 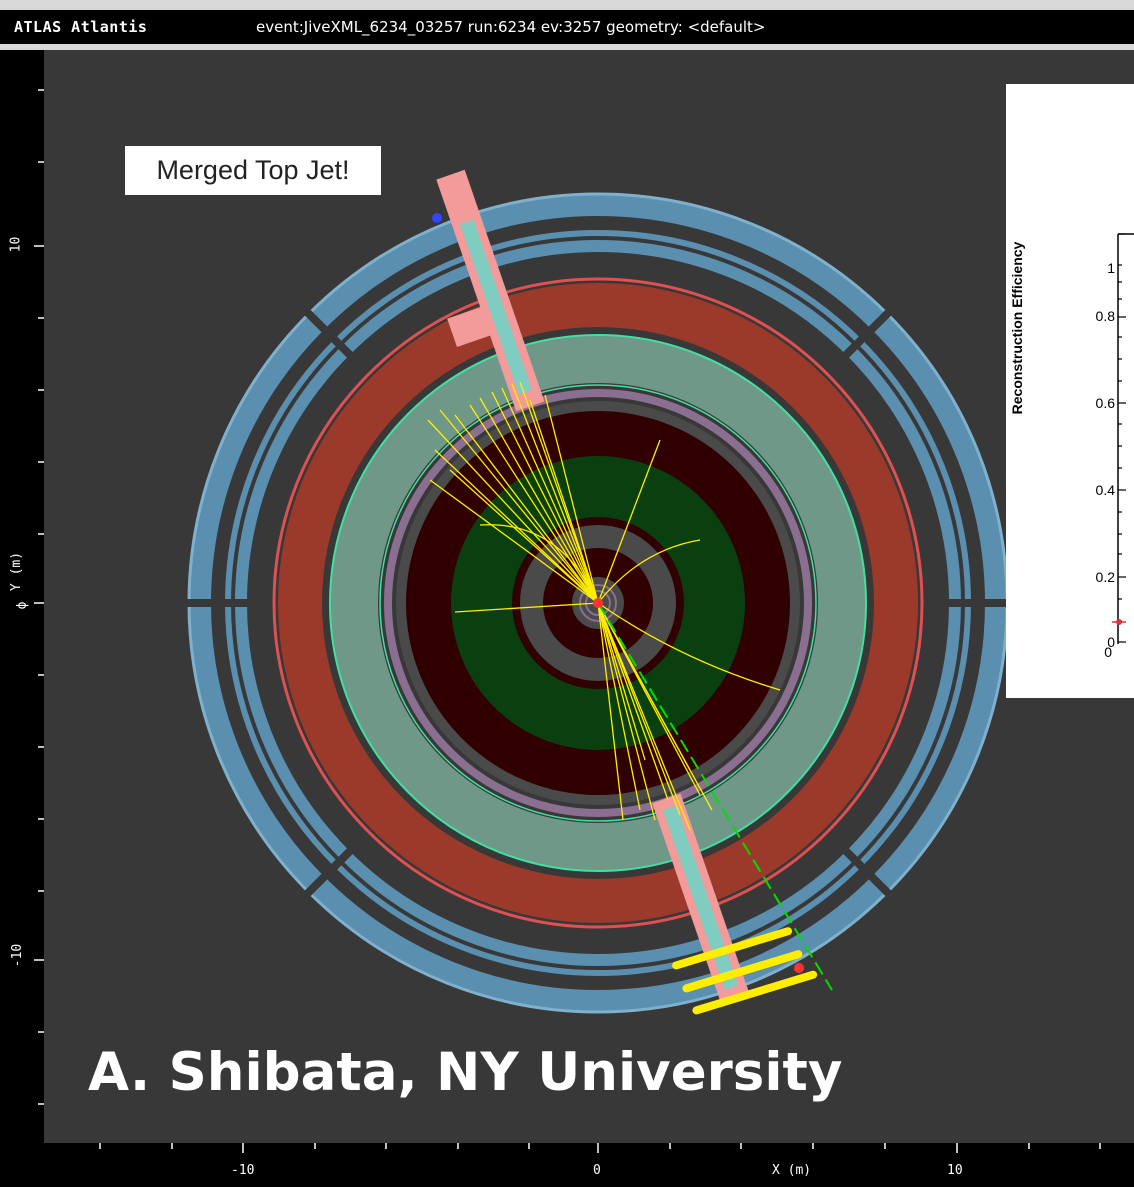 What do you see at coordinates (715, 796) in the screenshot?
I see `muon-track` at bounding box center [715, 796].